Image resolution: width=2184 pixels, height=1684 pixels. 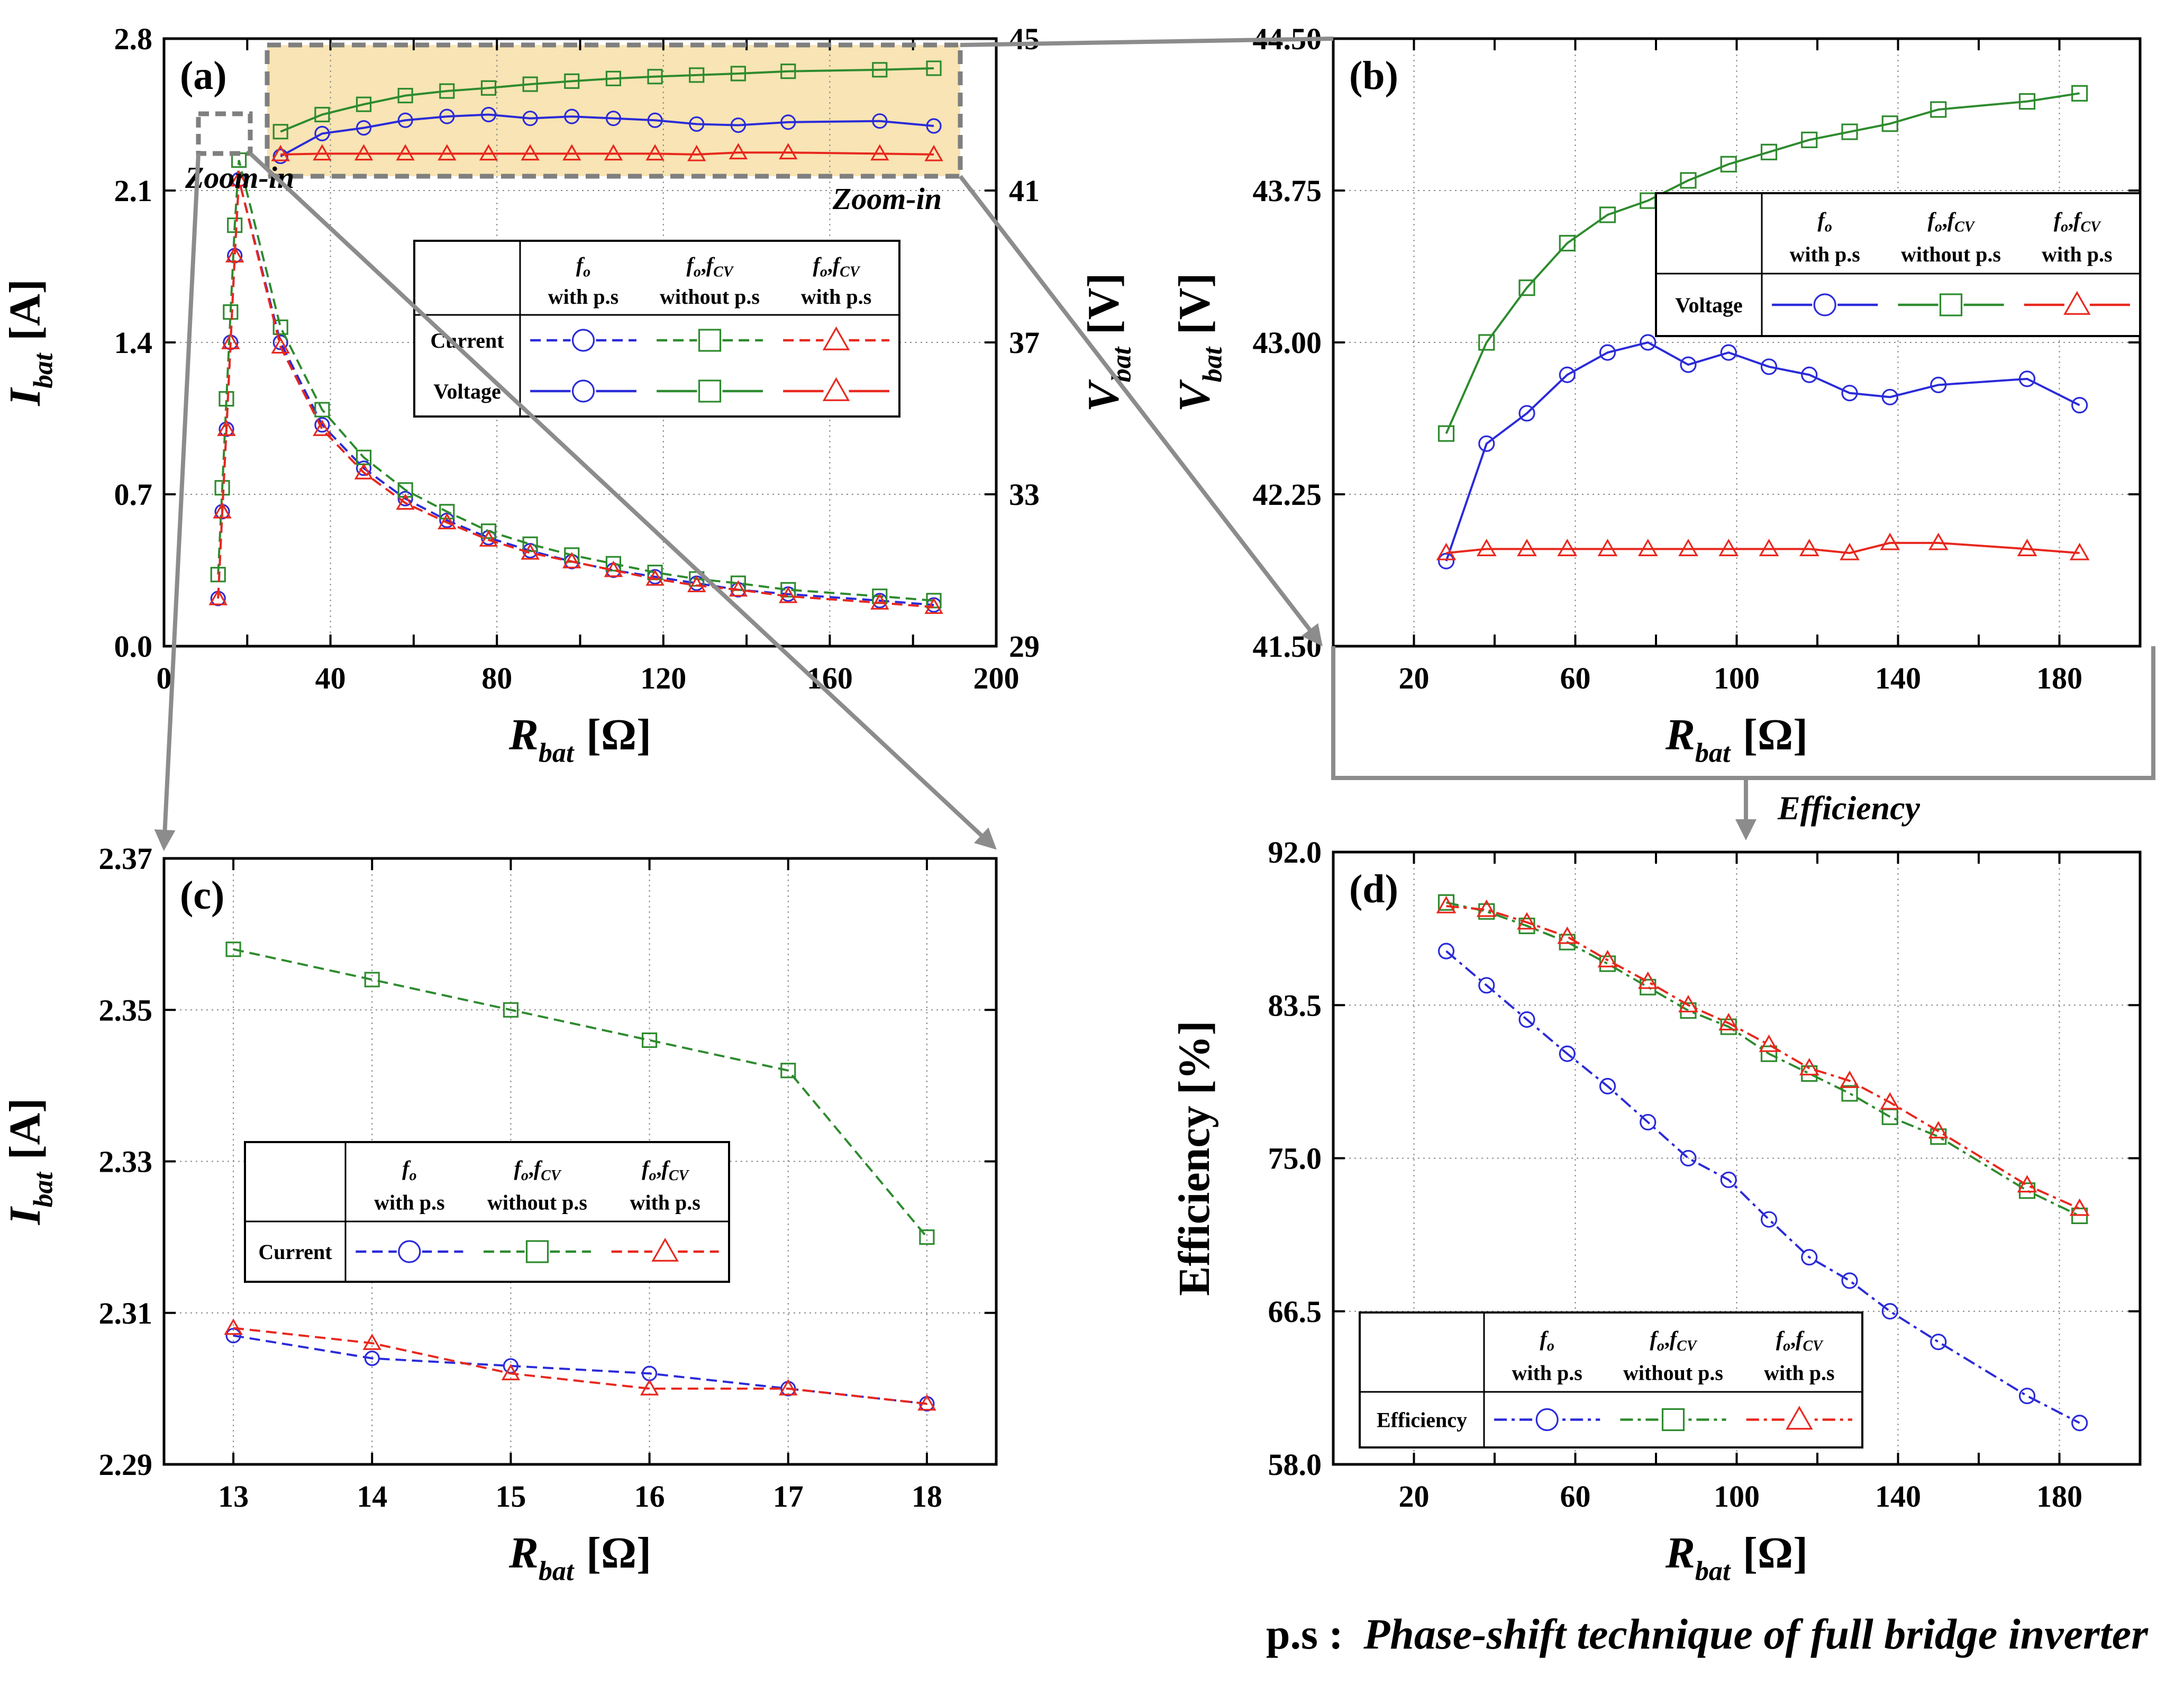 I want to click on x-tick-label: 20, so click(x=1415, y=1496).